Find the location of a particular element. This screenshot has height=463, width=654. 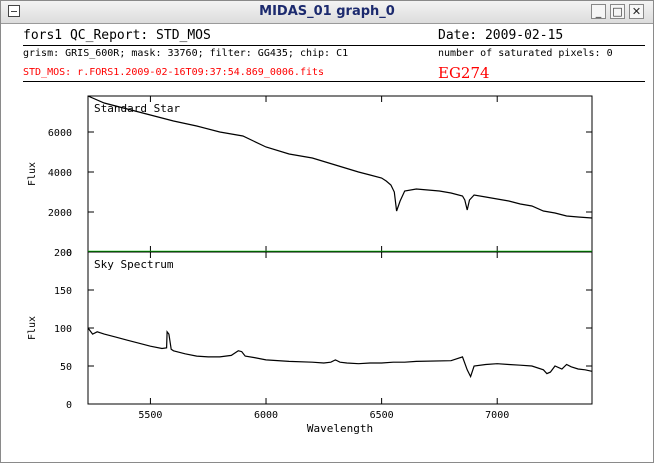

window-menu-icon is located at coordinates (14, 11).